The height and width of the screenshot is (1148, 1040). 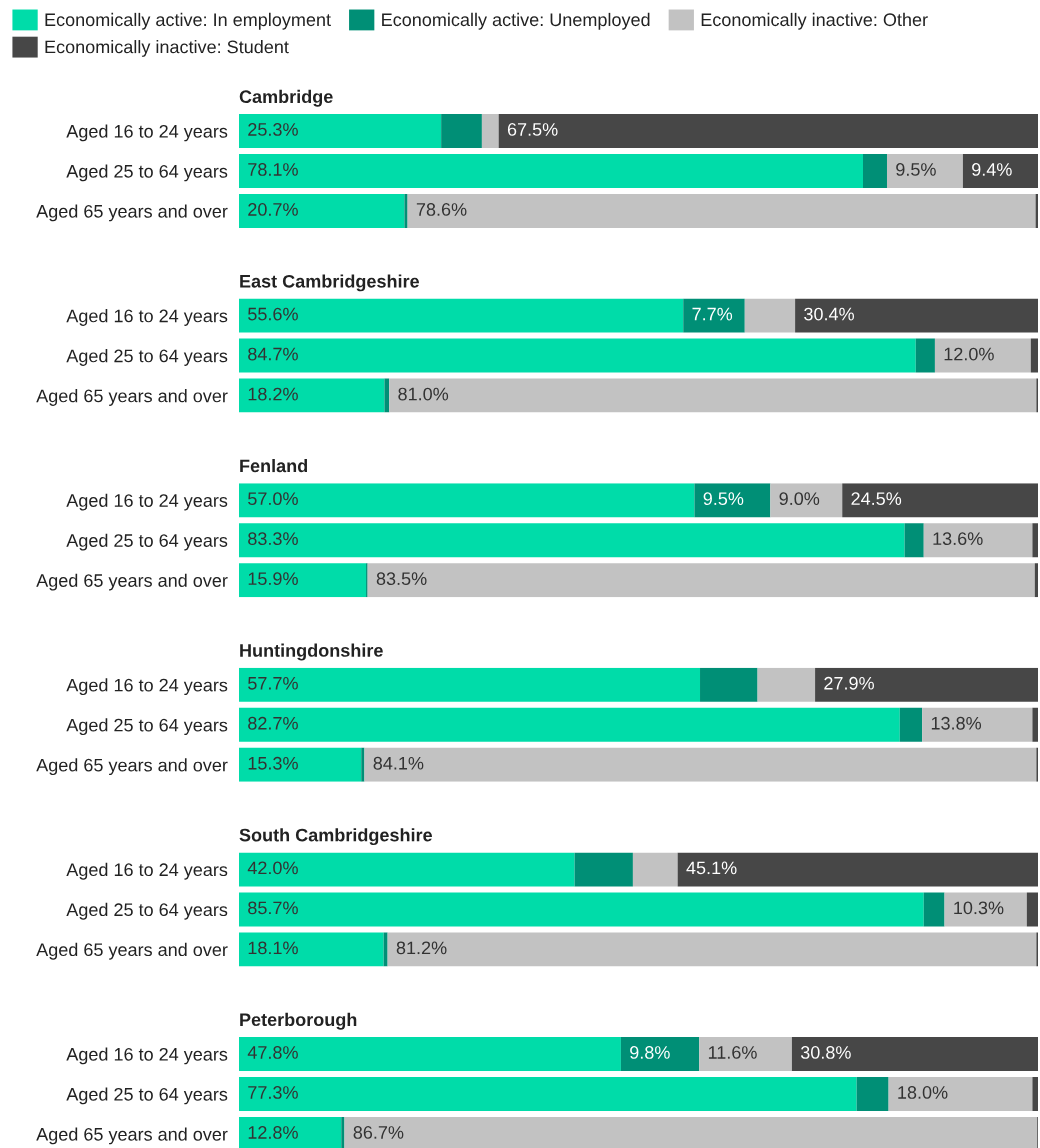 I want to click on data-label: 15.9%, so click(x=273, y=579).